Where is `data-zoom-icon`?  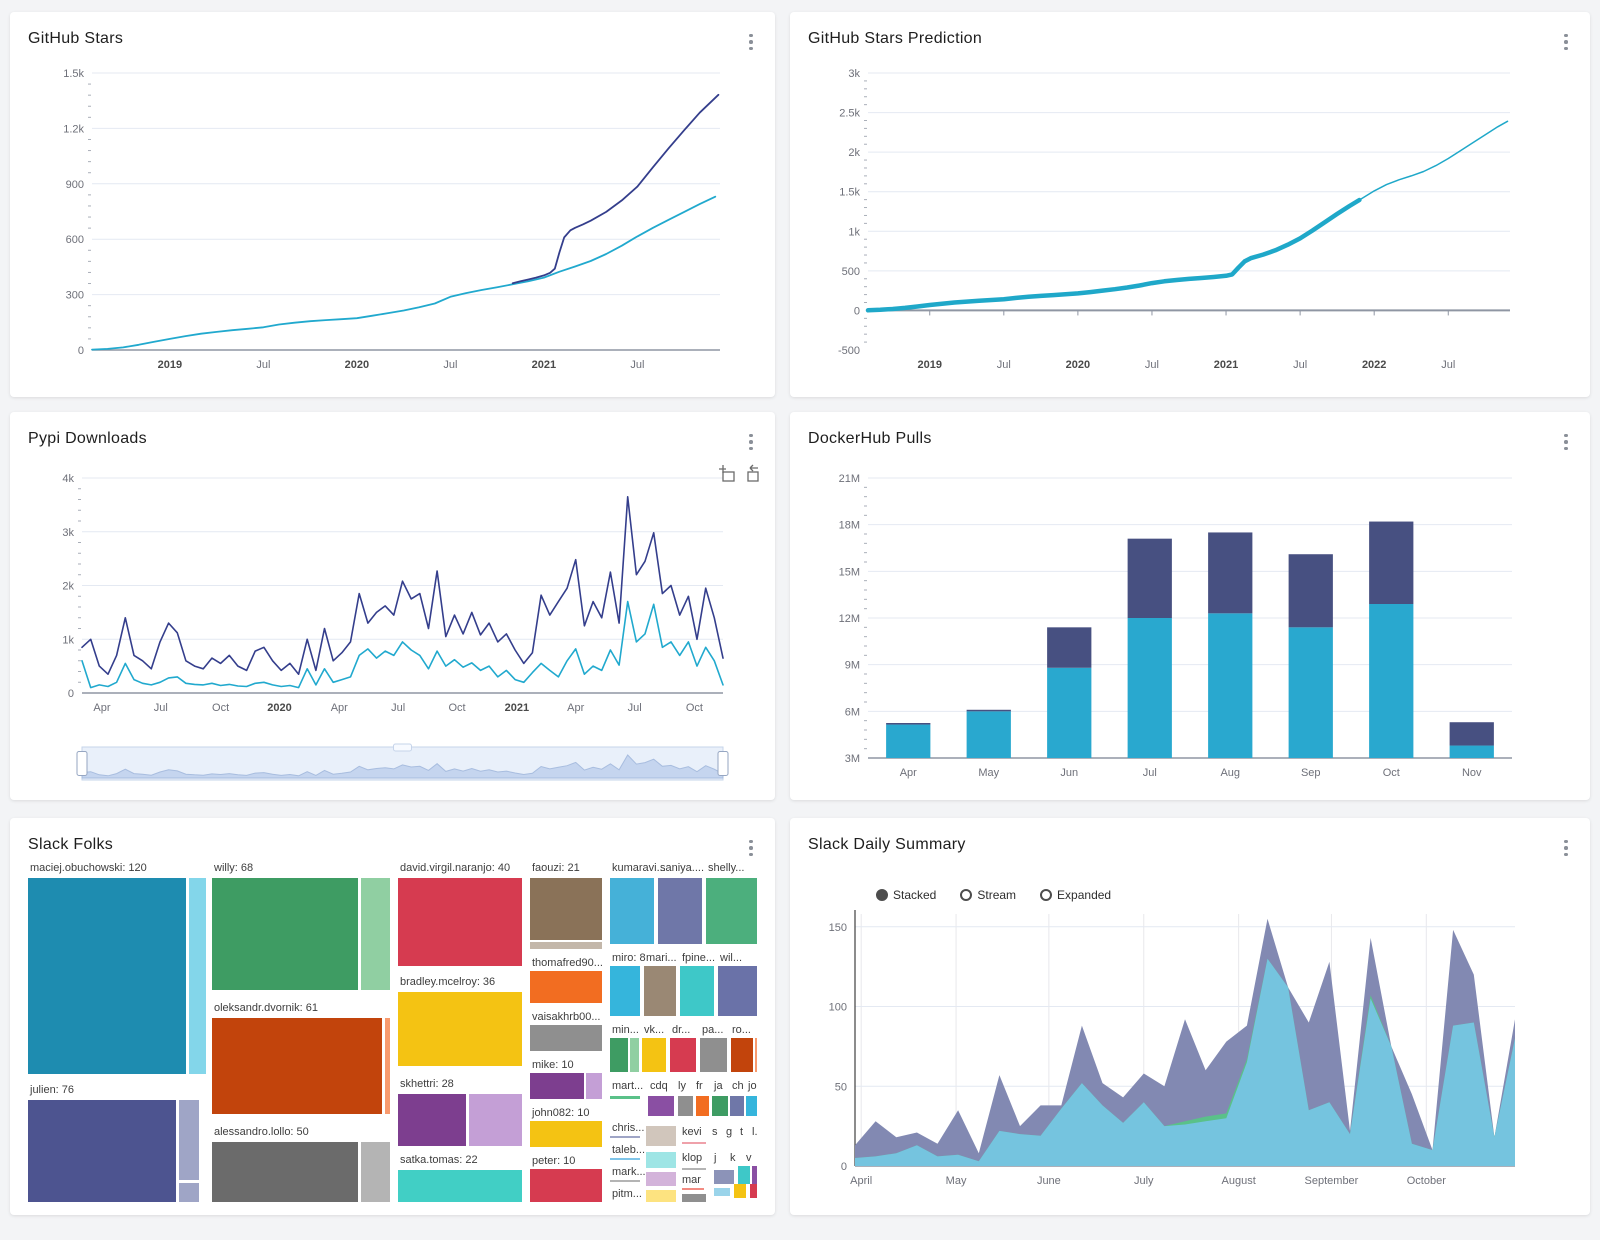 data-zoom-icon is located at coordinates (727, 473).